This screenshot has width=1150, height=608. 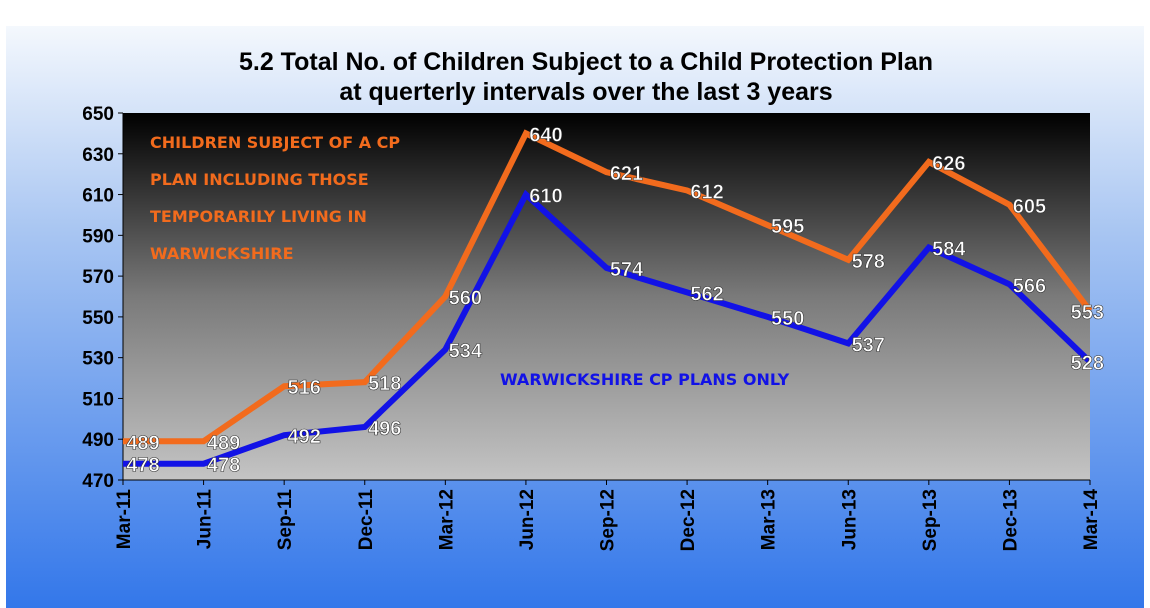 What do you see at coordinates (303, 437) in the screenshot?
I see `data-label: 492` at bounding box center [303, 437].